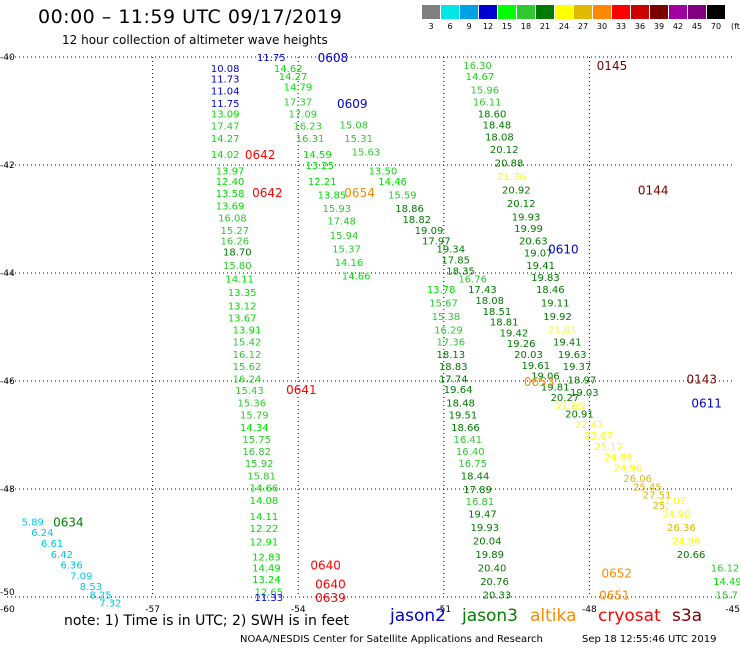 Image resolution: width=740 pixels, height=650 pixels. Describe the element at coordinates (264, 517) in the screenshot. I see `wave-height-value: 14.11` at that location.